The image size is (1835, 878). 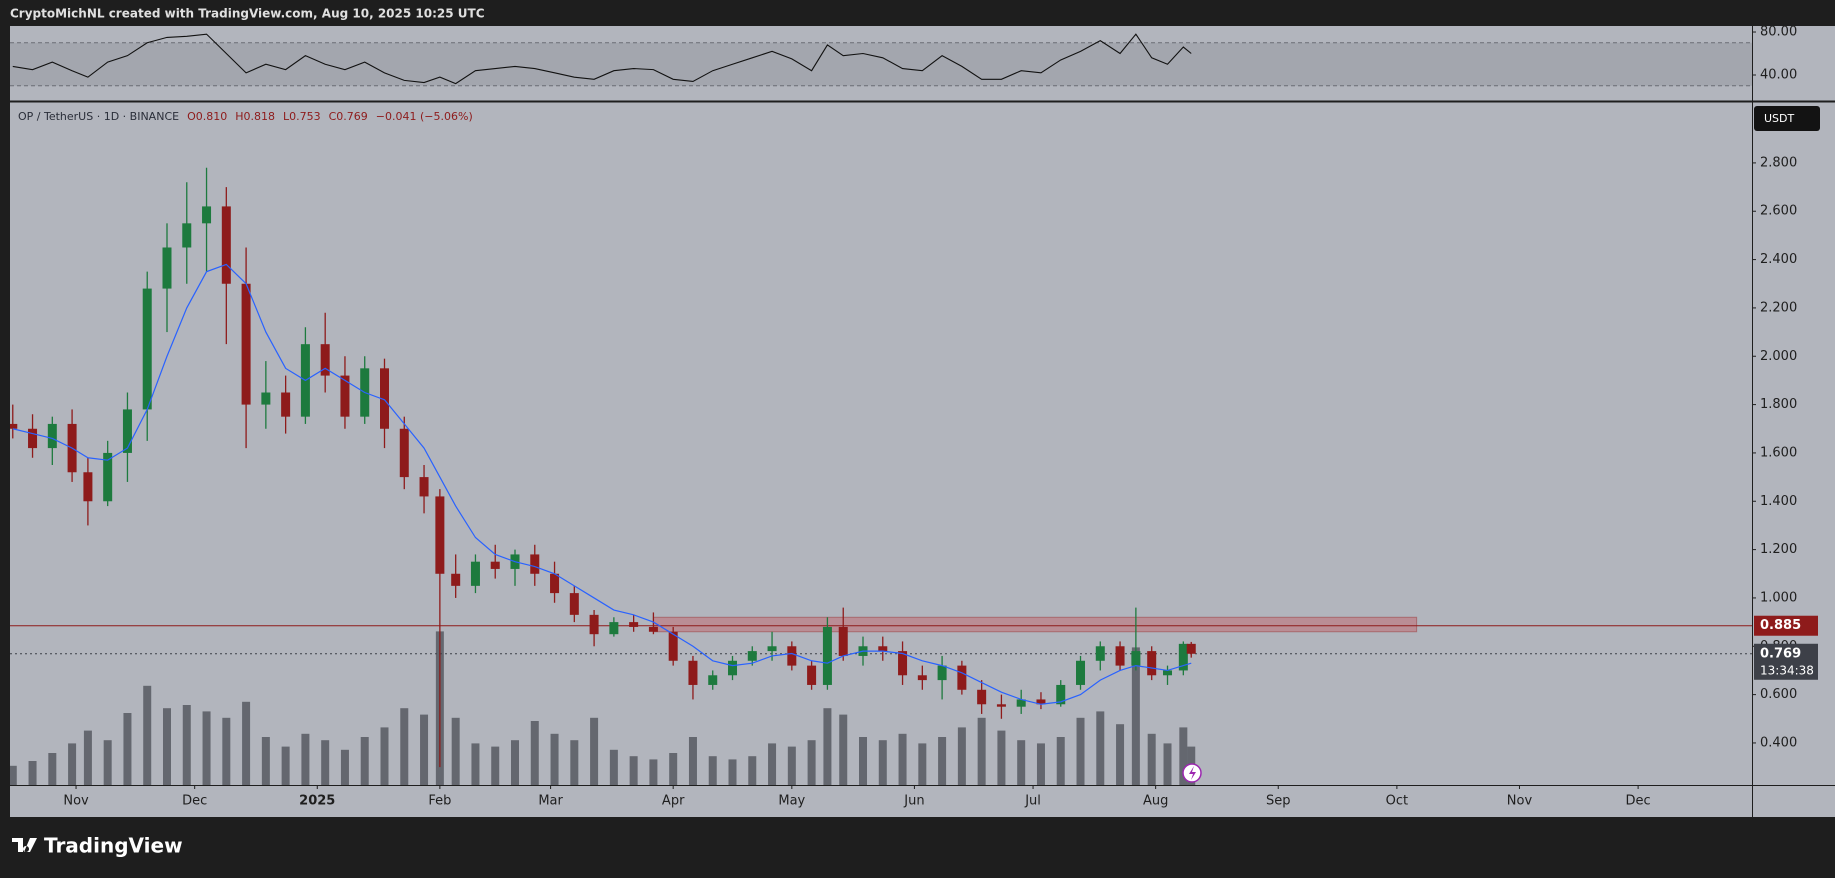 What do you see at coordinates (1778, 694) in the screenshot?
I see `y-tick-label: 0.600` at bounding box center [1778, 694].